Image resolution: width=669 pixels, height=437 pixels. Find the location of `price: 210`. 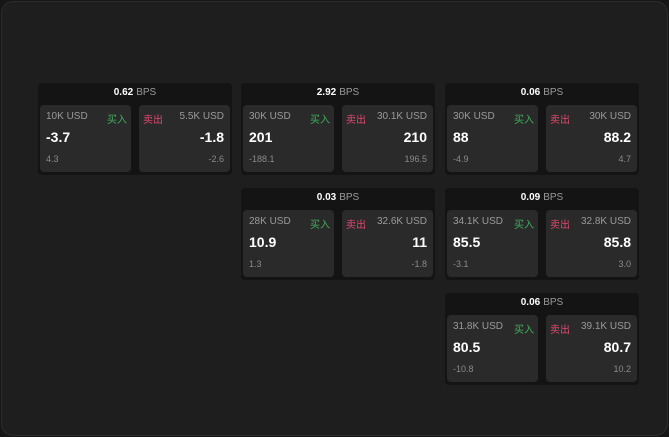

price: 210 is located at coordinates (415, 137).